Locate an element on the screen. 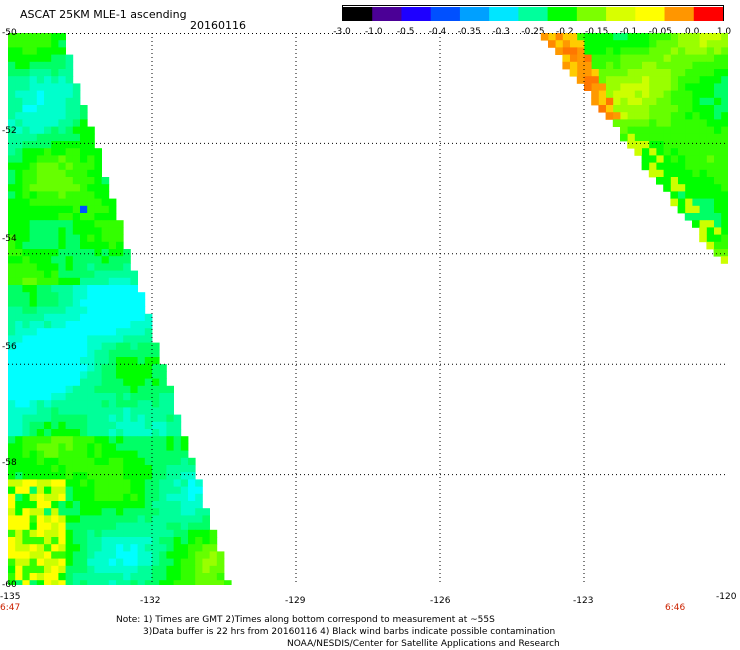 The width and height of the screenshot is (740, 650). colorbar-swatches is located at coordinates (533, 14).